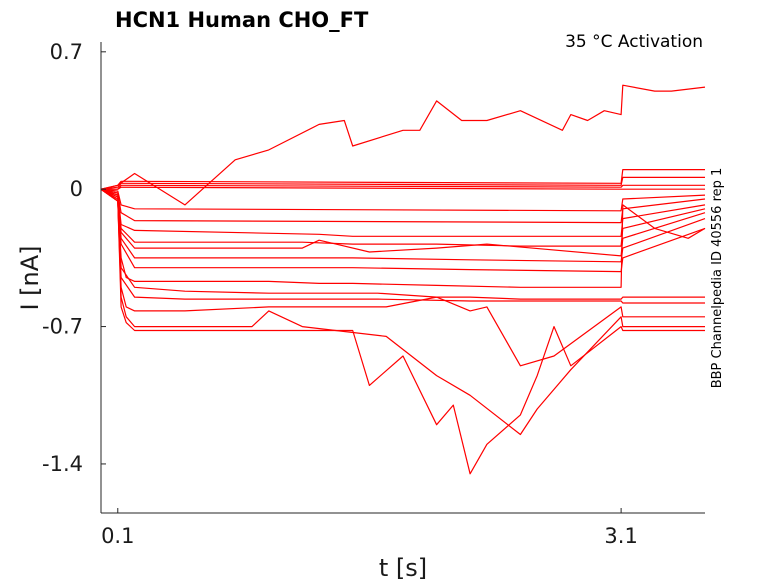 This screenshot has height=583, width=778. I want to click on y-tick-label: -0.7, so click(62, 327).